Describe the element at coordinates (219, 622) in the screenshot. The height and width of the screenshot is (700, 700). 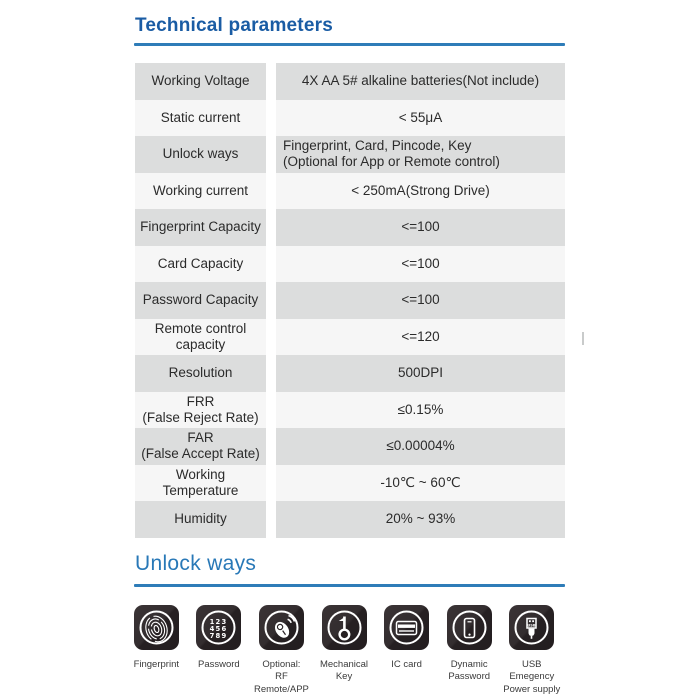
I see `svg-text: 123` at that location.